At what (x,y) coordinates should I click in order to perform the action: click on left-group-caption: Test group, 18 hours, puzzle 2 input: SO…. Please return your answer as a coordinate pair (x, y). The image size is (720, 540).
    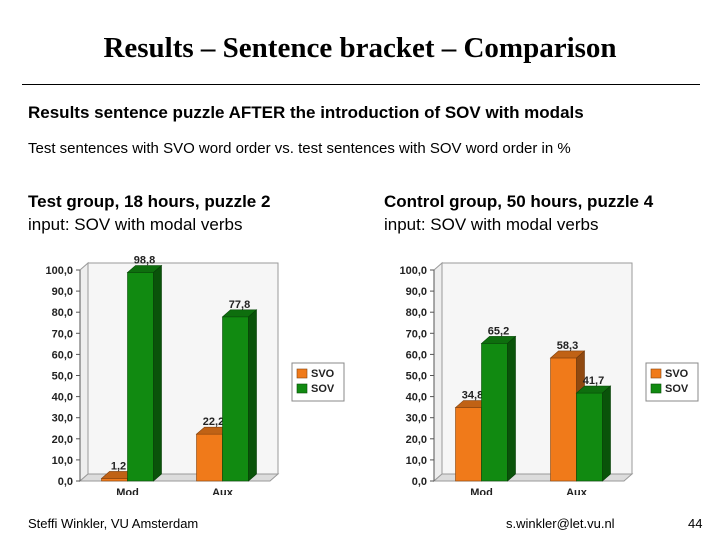
    Looking at the image, I should click on (149, 213).